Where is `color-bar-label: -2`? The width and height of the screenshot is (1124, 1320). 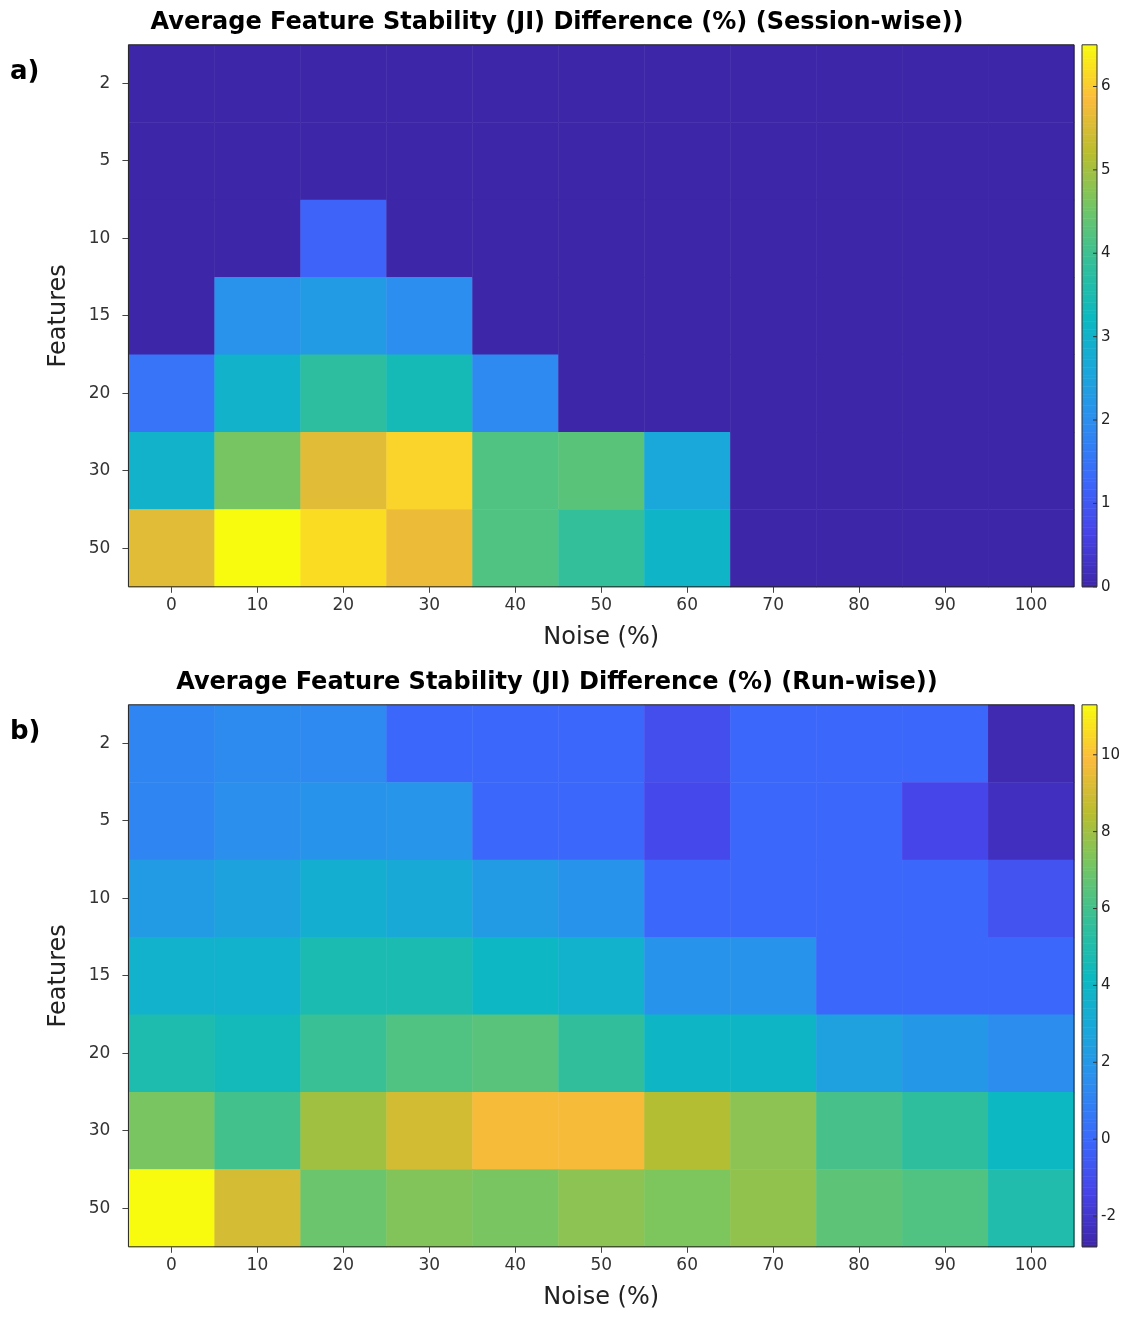 color-bar-label: -2 is located at coordinates (1108, 1214).